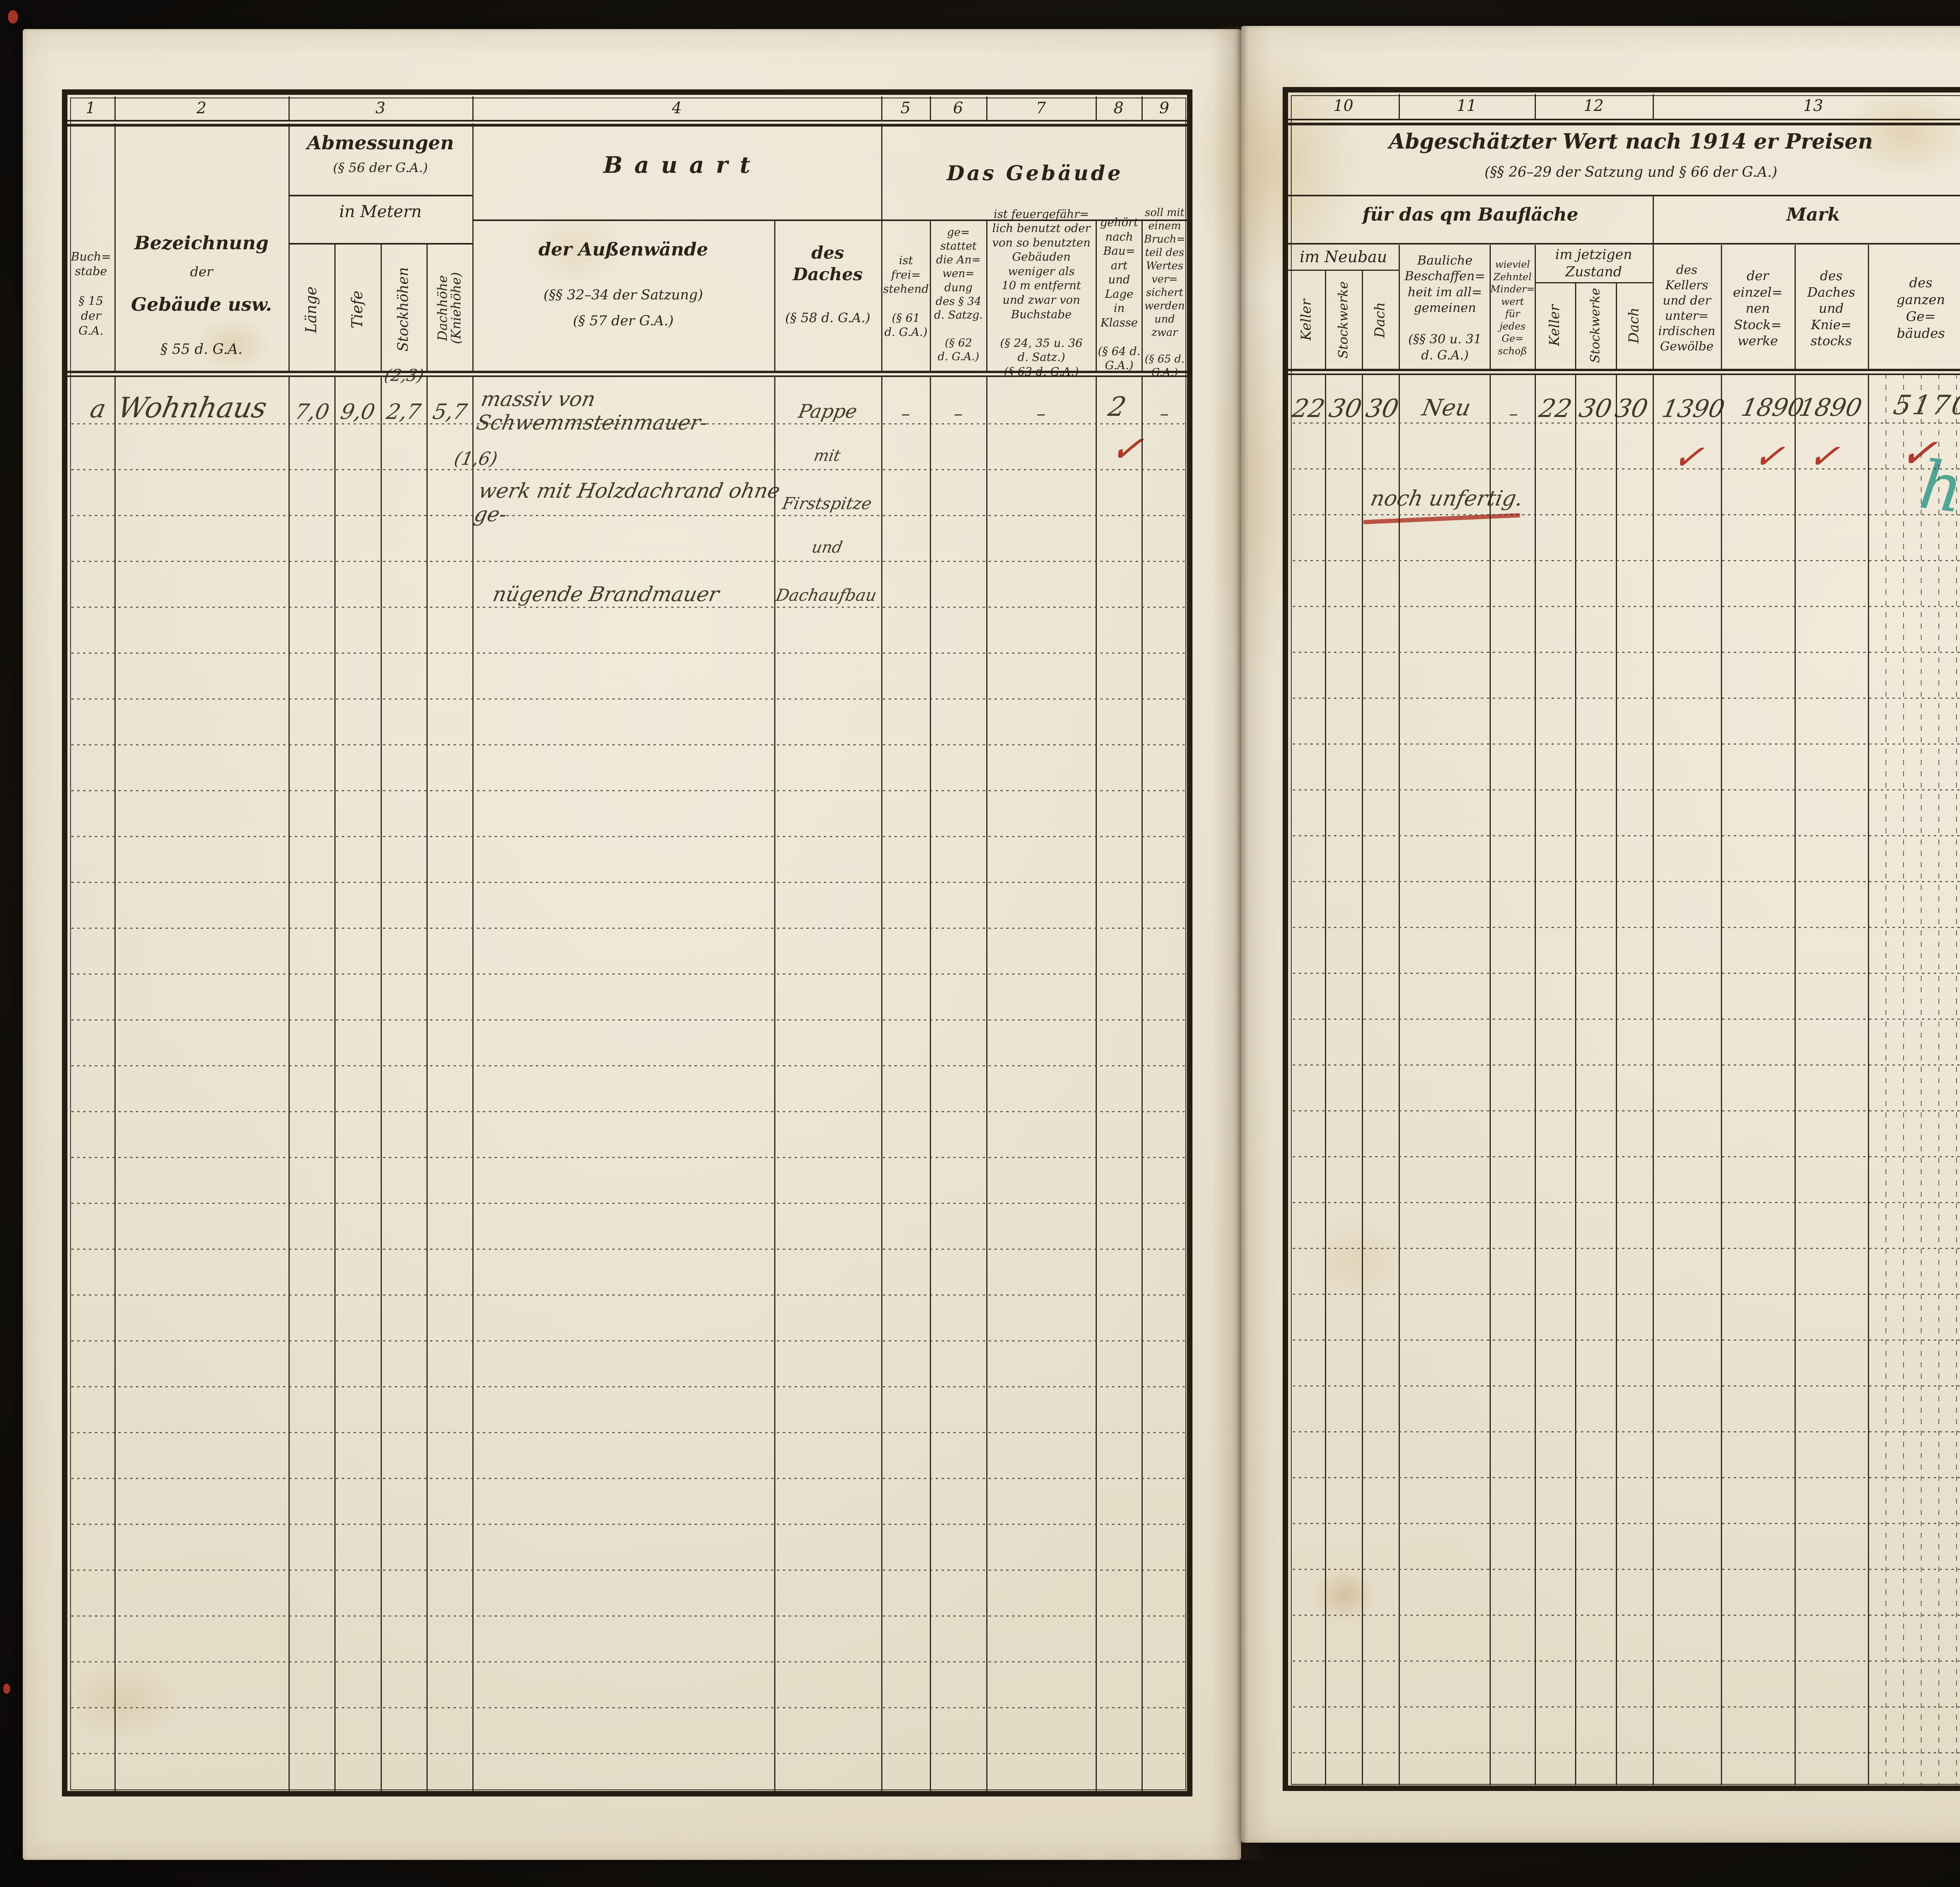  I want to click on col-number-1: 1, so click(90, 108).